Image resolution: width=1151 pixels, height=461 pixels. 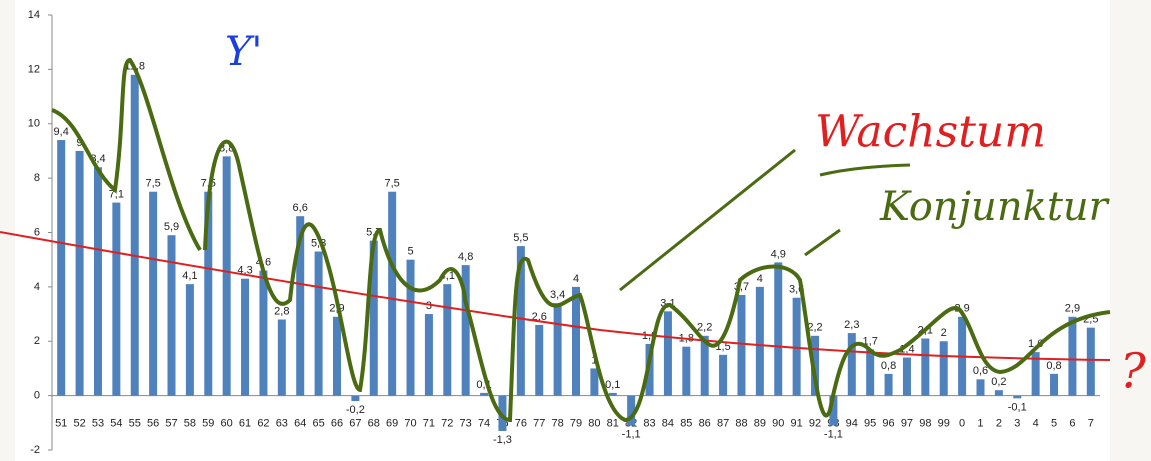 What do you see at coordinates (34, 69) in the screenshot?
I see `y-tick-label: 12` at bounding box center [34, 69].